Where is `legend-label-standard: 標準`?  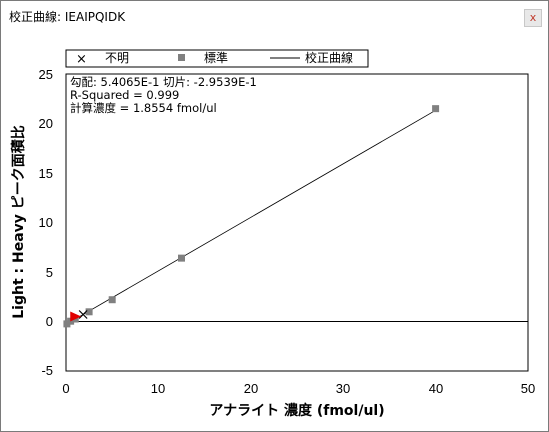
legend-label-standard: 標準 is located at coordinates (216, 57).